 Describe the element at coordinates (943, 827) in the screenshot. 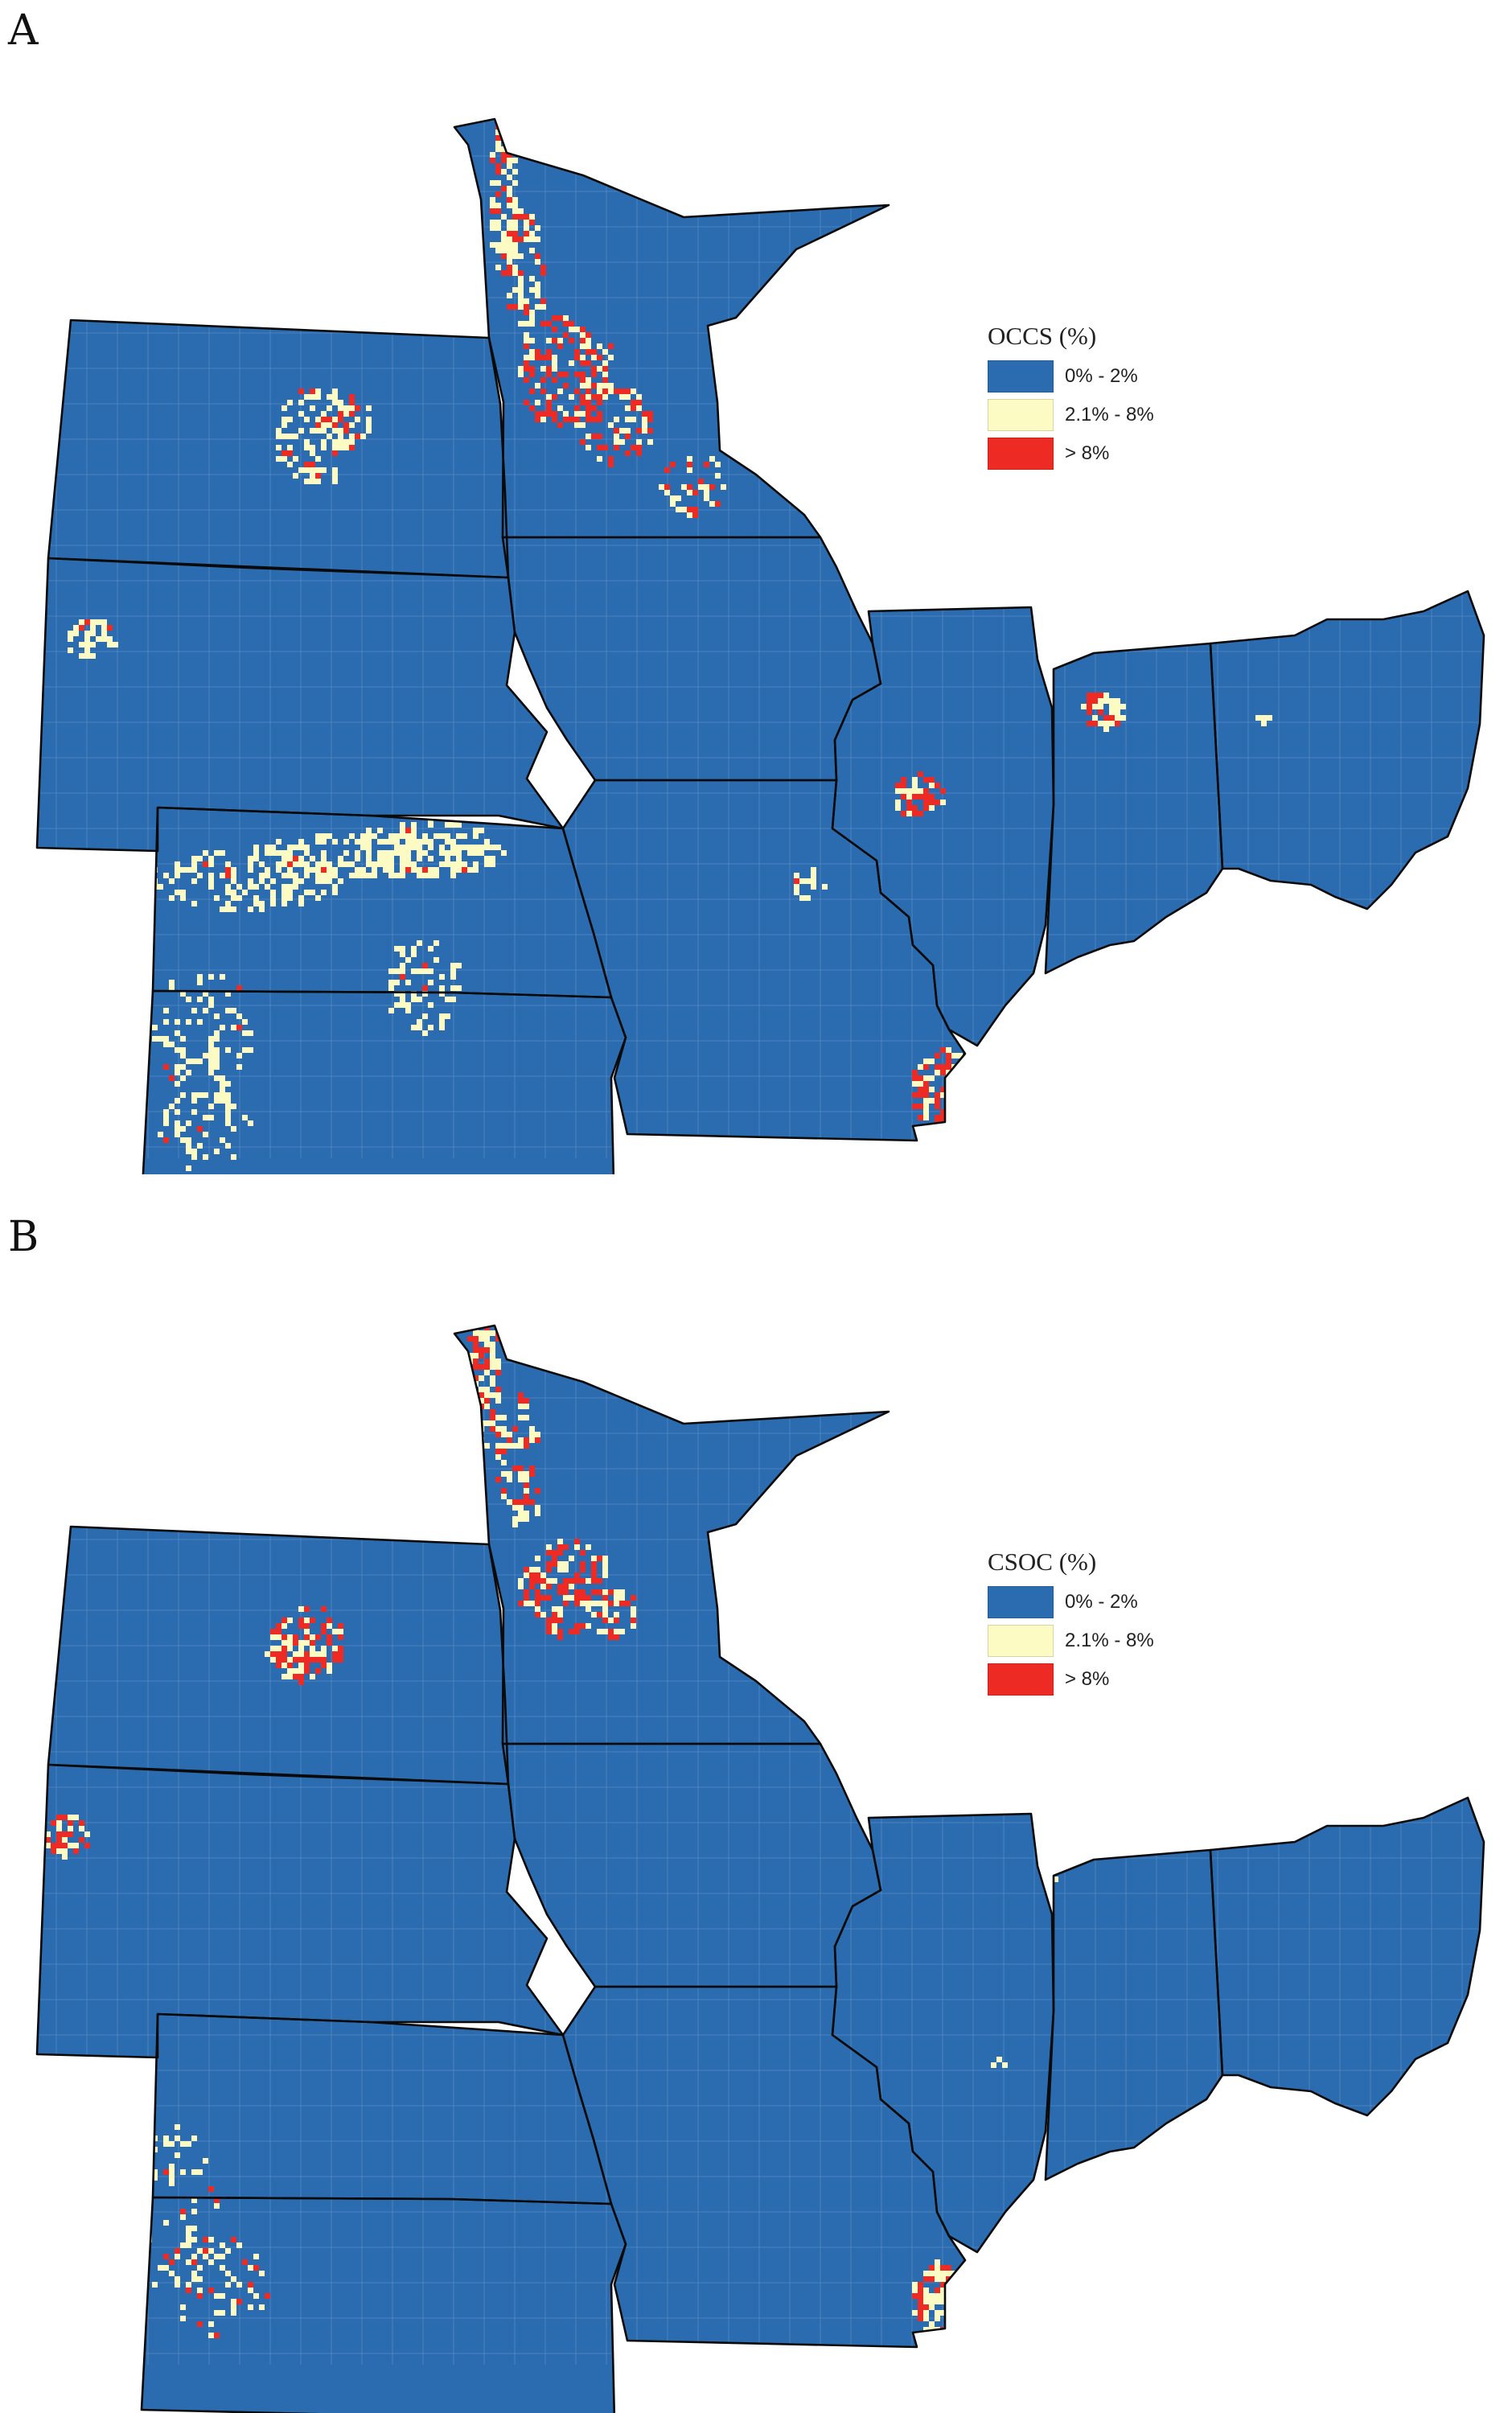

I see `state-illinois` at that location.